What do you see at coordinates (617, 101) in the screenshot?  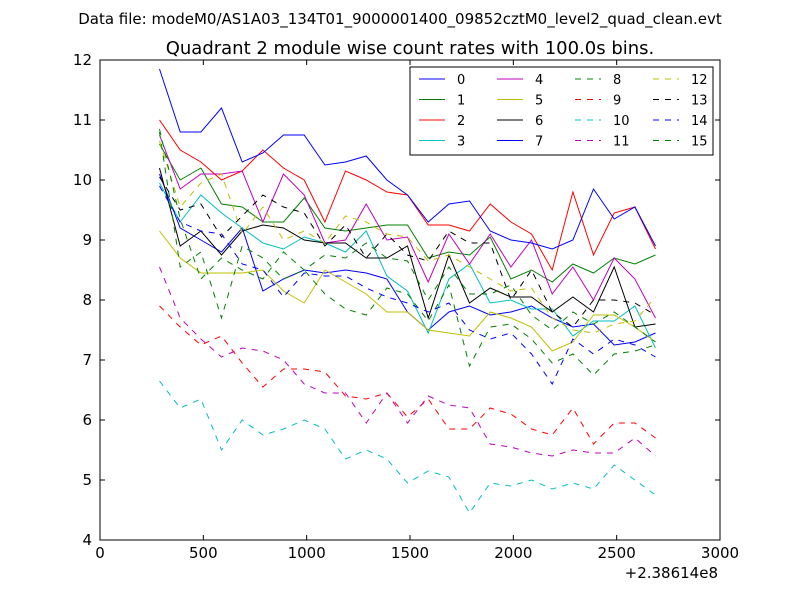 I see `legend-label-9: 9` at bounding box center [617, 101].